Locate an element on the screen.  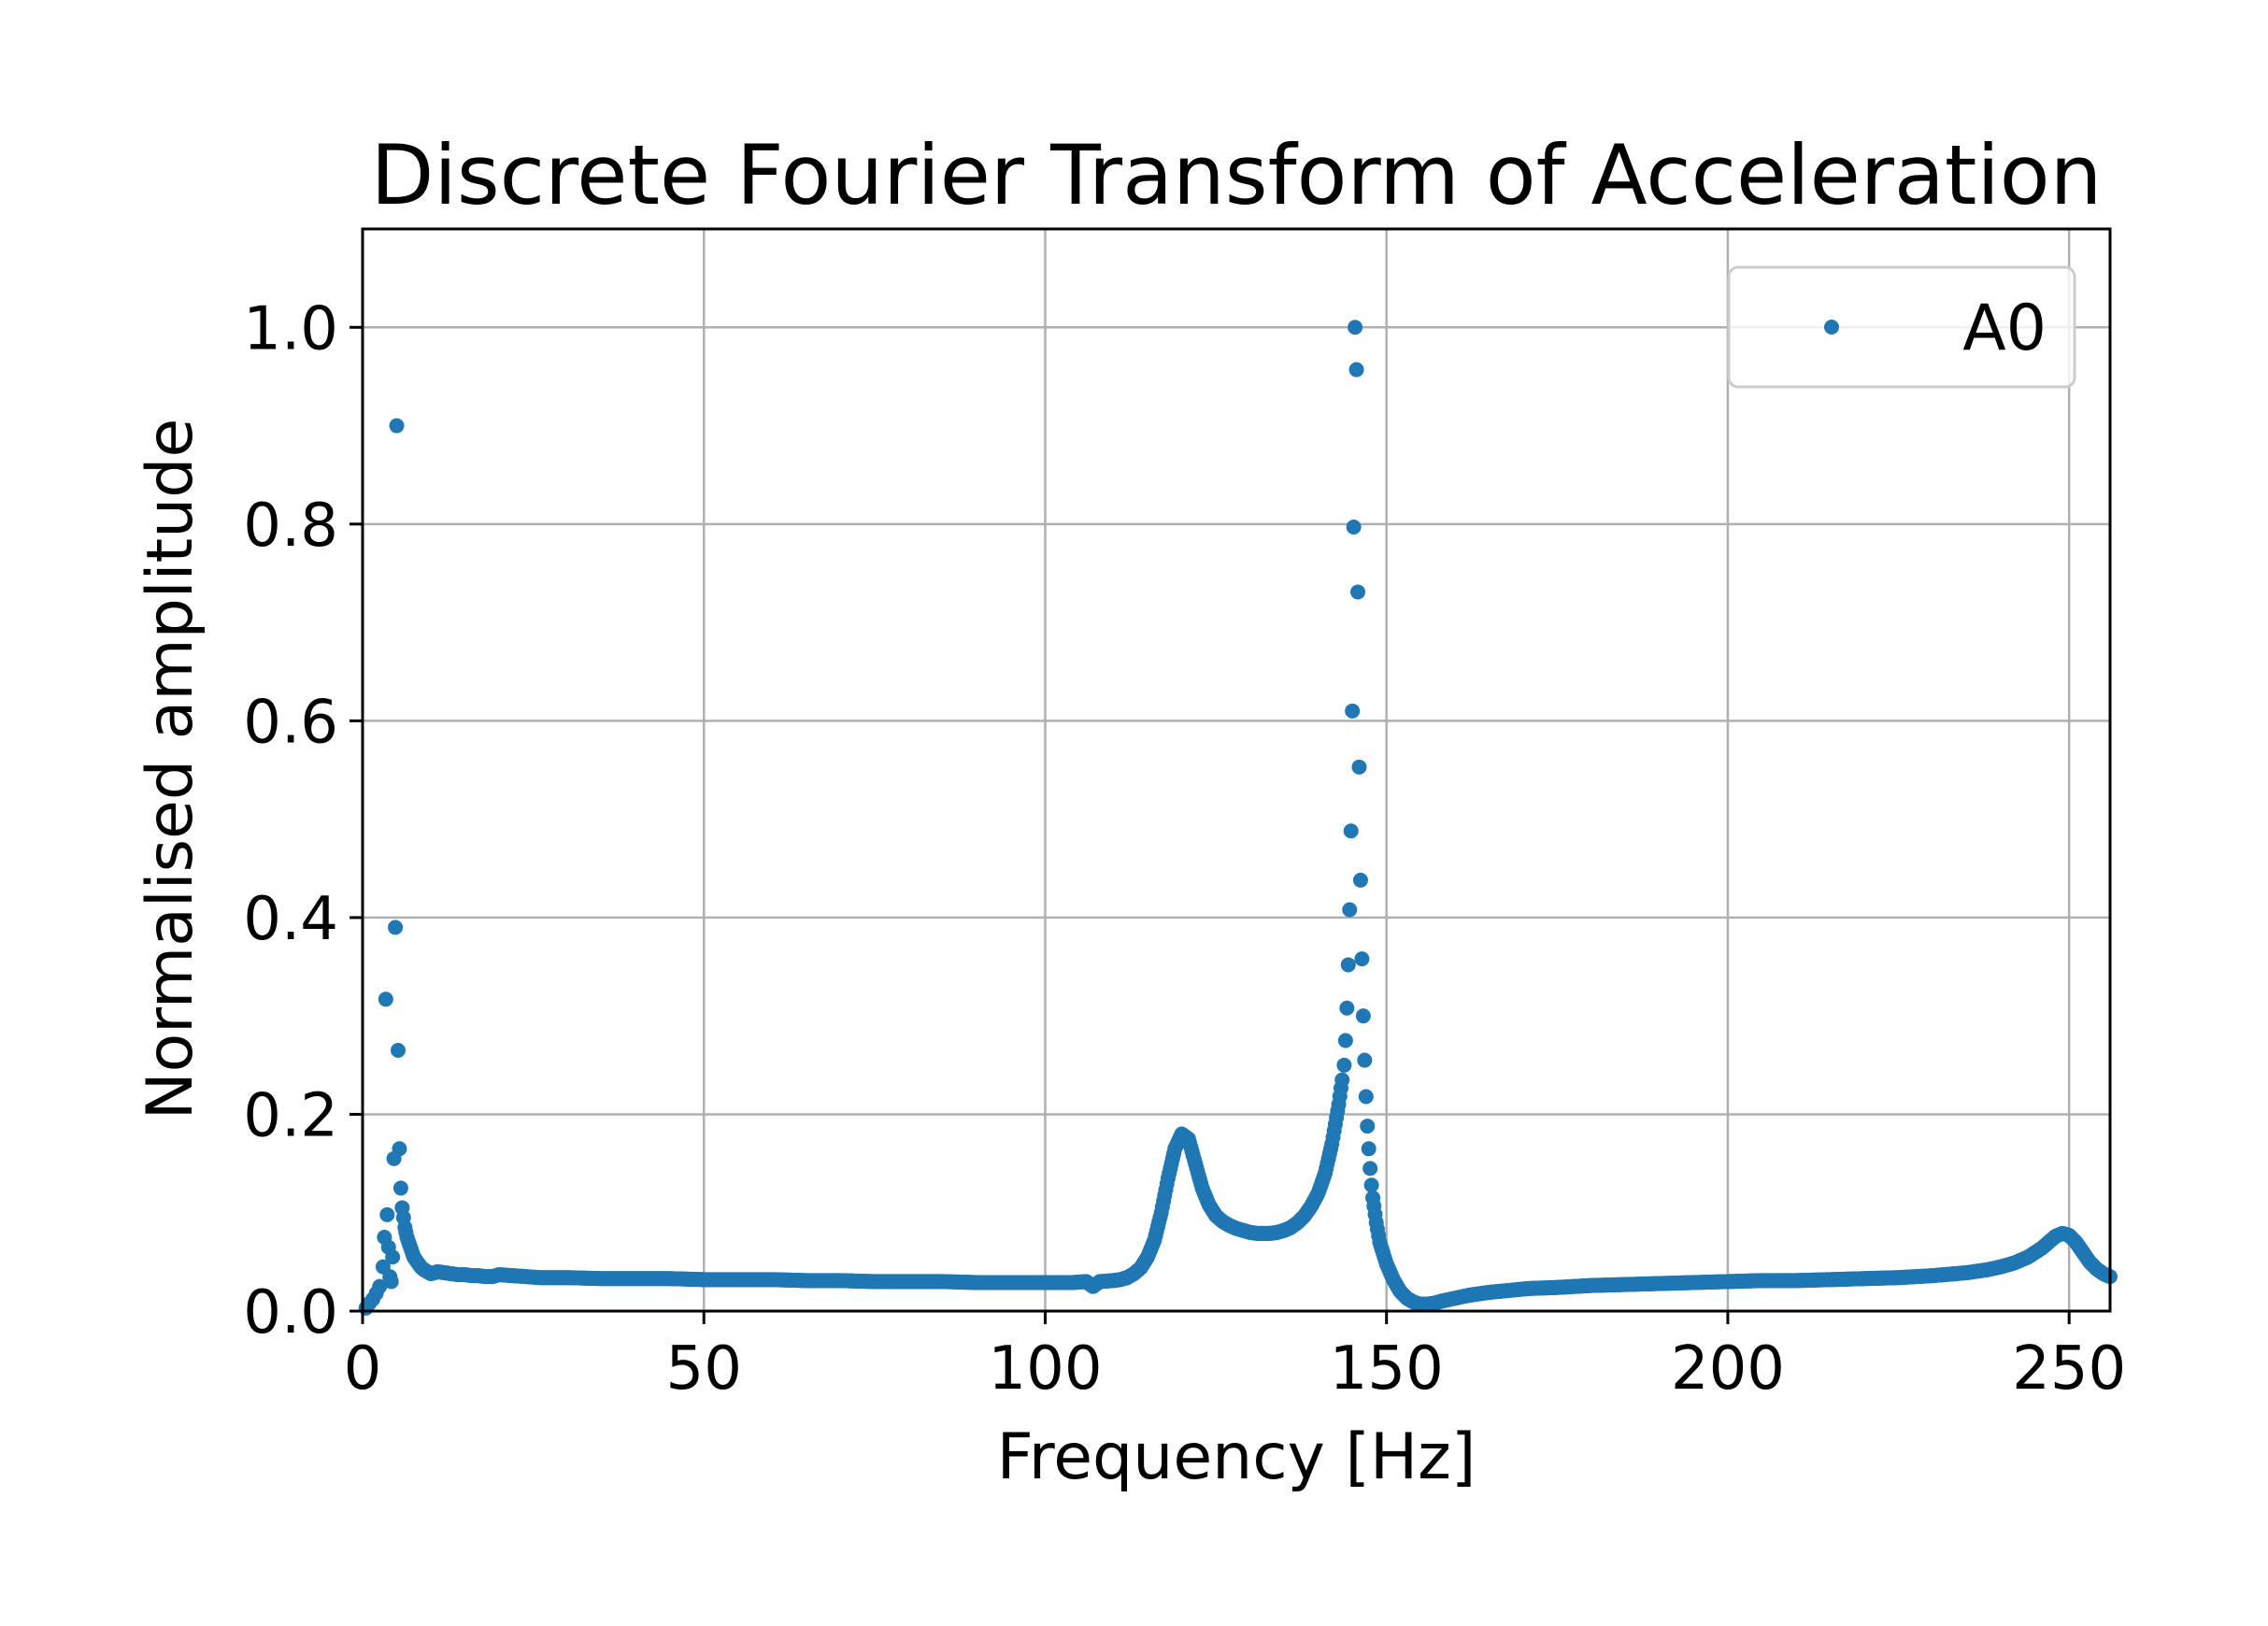
x-tick-label: 50 is located at coordinates (704, 1369).